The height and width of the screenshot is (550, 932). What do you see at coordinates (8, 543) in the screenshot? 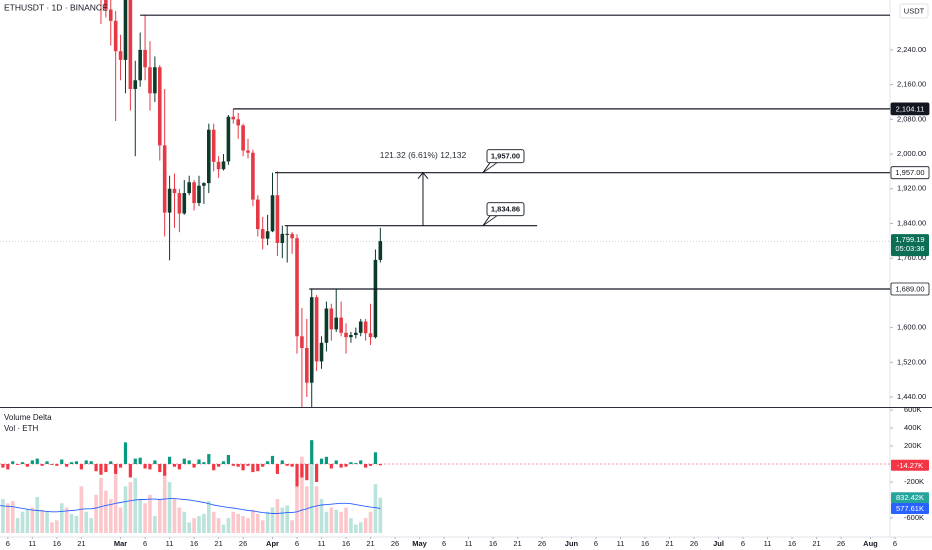
I see `x-tick-label: 6` at bounding box center [8, 543].